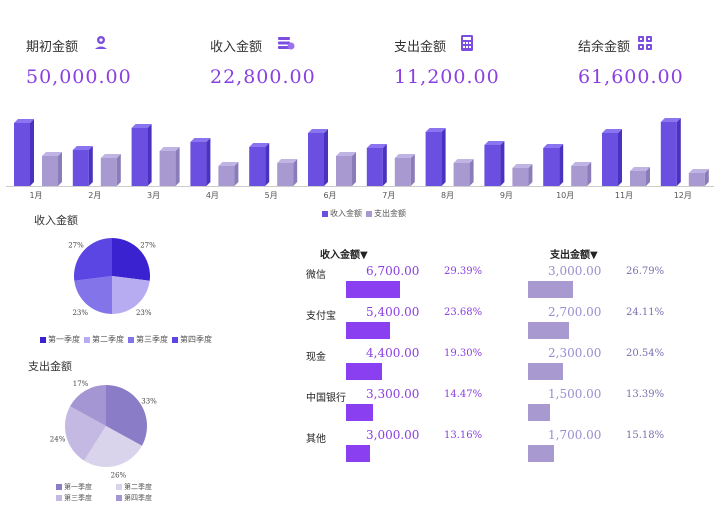 Image resolution: width=720 pixels, height=512 pixels. I want to click on income-value: 4,400.00, so click(393, 353).